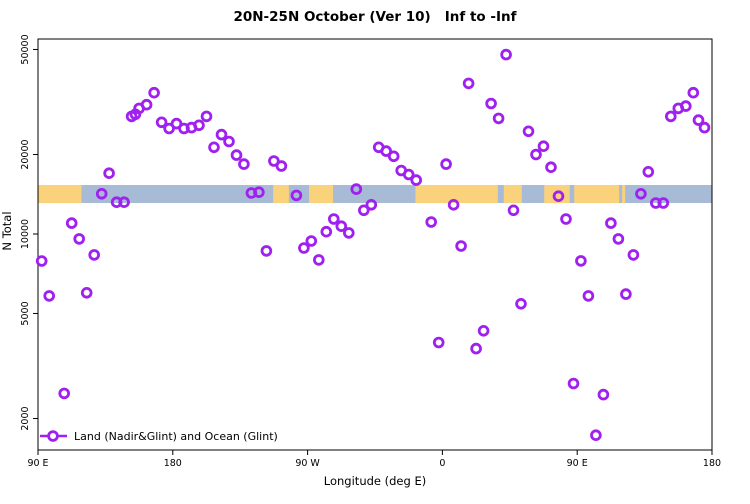 Image resolution: width=750 pixels, height=504 pixels. I want to click on y-axis-tick-label: 50000, so click(25, 49).